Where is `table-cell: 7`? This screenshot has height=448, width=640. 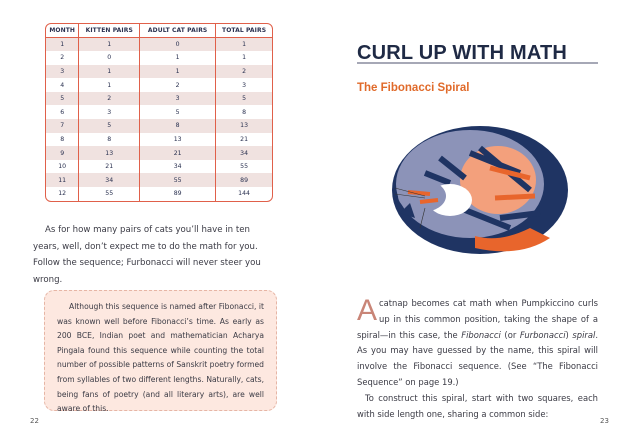
table-cell: 7 is located at coordinates (62, 126).